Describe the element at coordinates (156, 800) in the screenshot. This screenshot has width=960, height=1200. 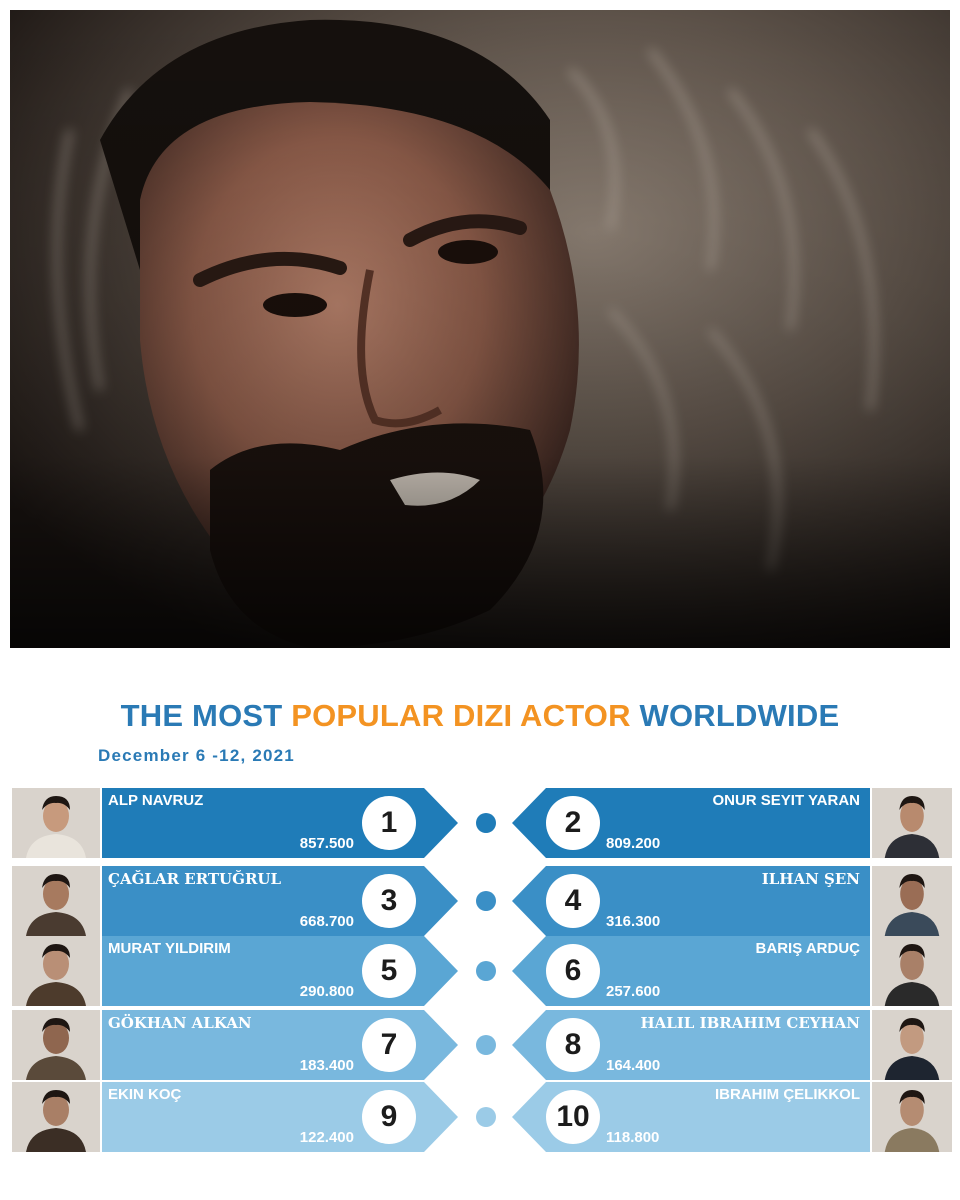
I see `actor-name: ALP NAVRUZ` at that location.